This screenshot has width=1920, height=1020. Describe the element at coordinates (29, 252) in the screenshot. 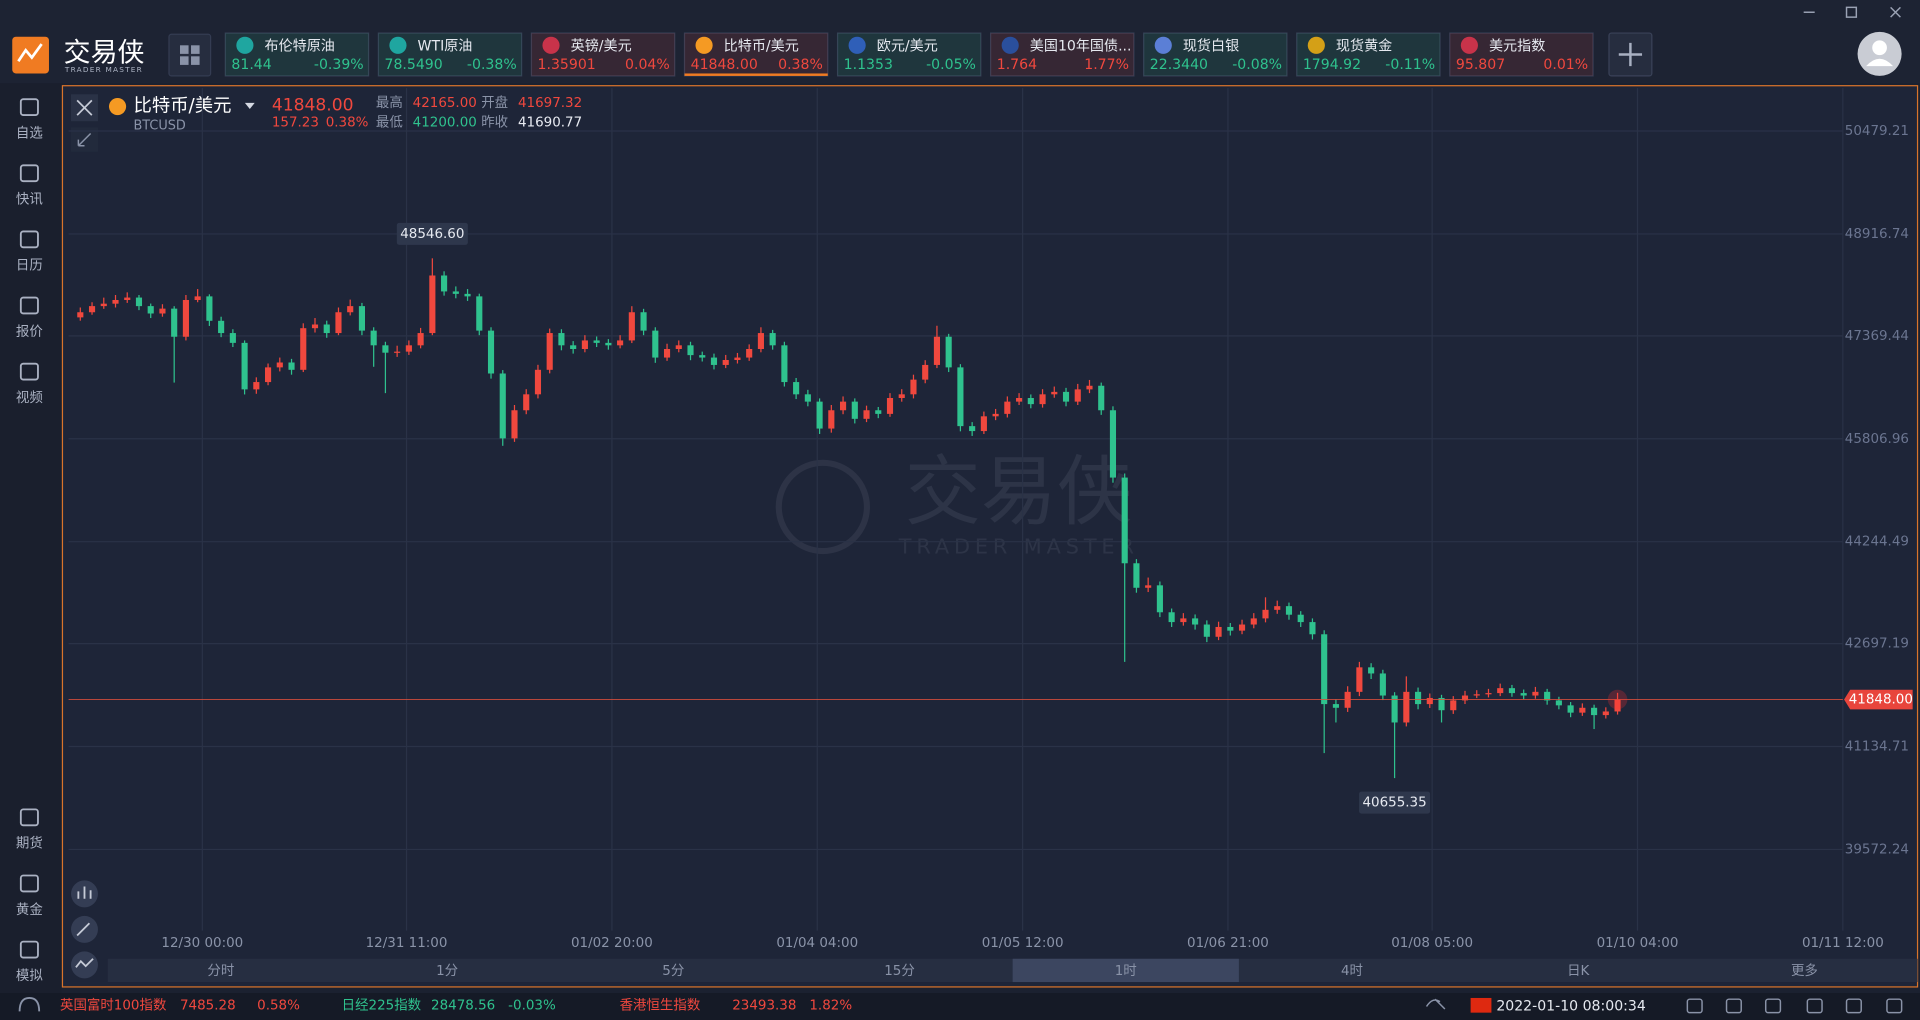

I see `sidebar-item: 日历` at that location.